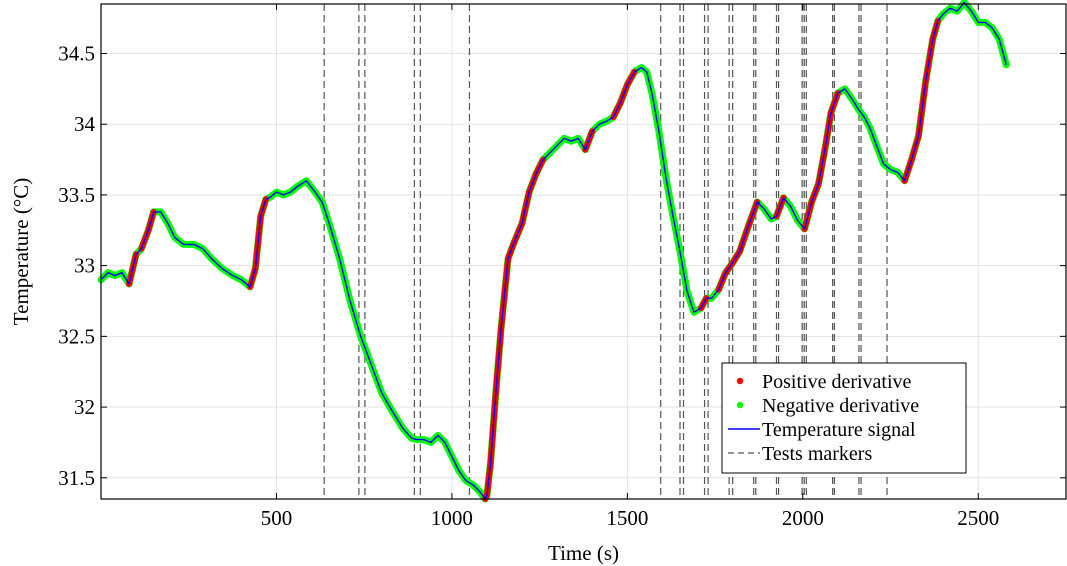 The height and width of the screenshot is (566, 1067). What do you see at coordinates (837, 382) in the screenshot?
I see `legend-label-positive-derivative: Positive derivative` at bounding box center [837, 382].